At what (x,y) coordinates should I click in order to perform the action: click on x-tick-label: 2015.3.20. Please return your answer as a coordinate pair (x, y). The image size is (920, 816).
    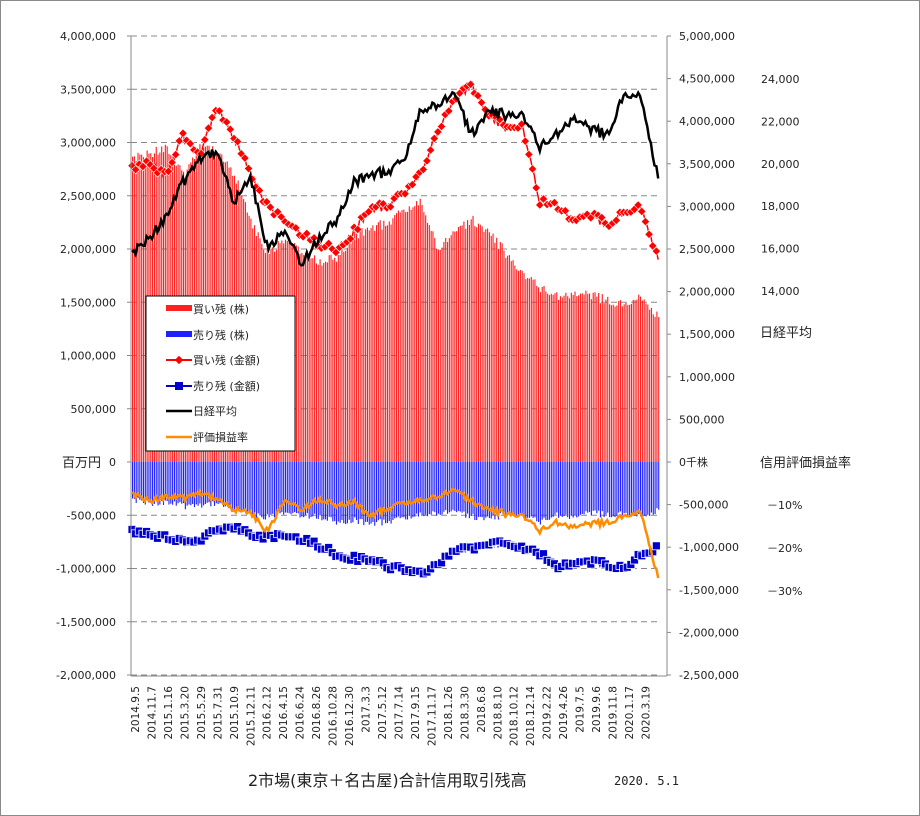
    Looking at the image, I should click on (185, 712).